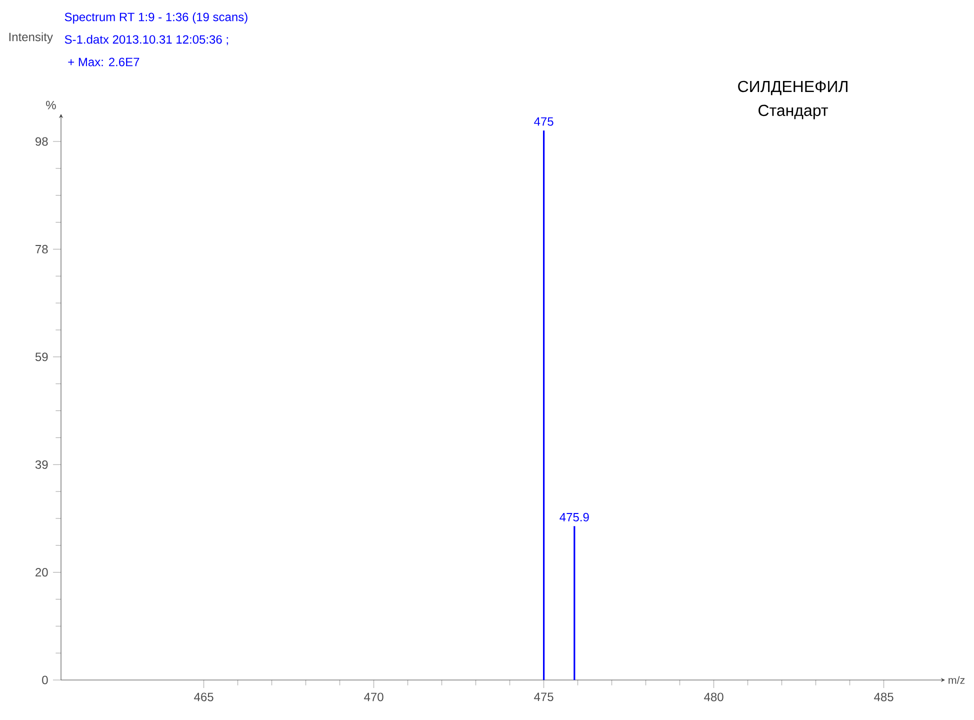 The width and height of the screenshot is (974, 720). I want to click on annotation: 475.9, so click(574, 517).